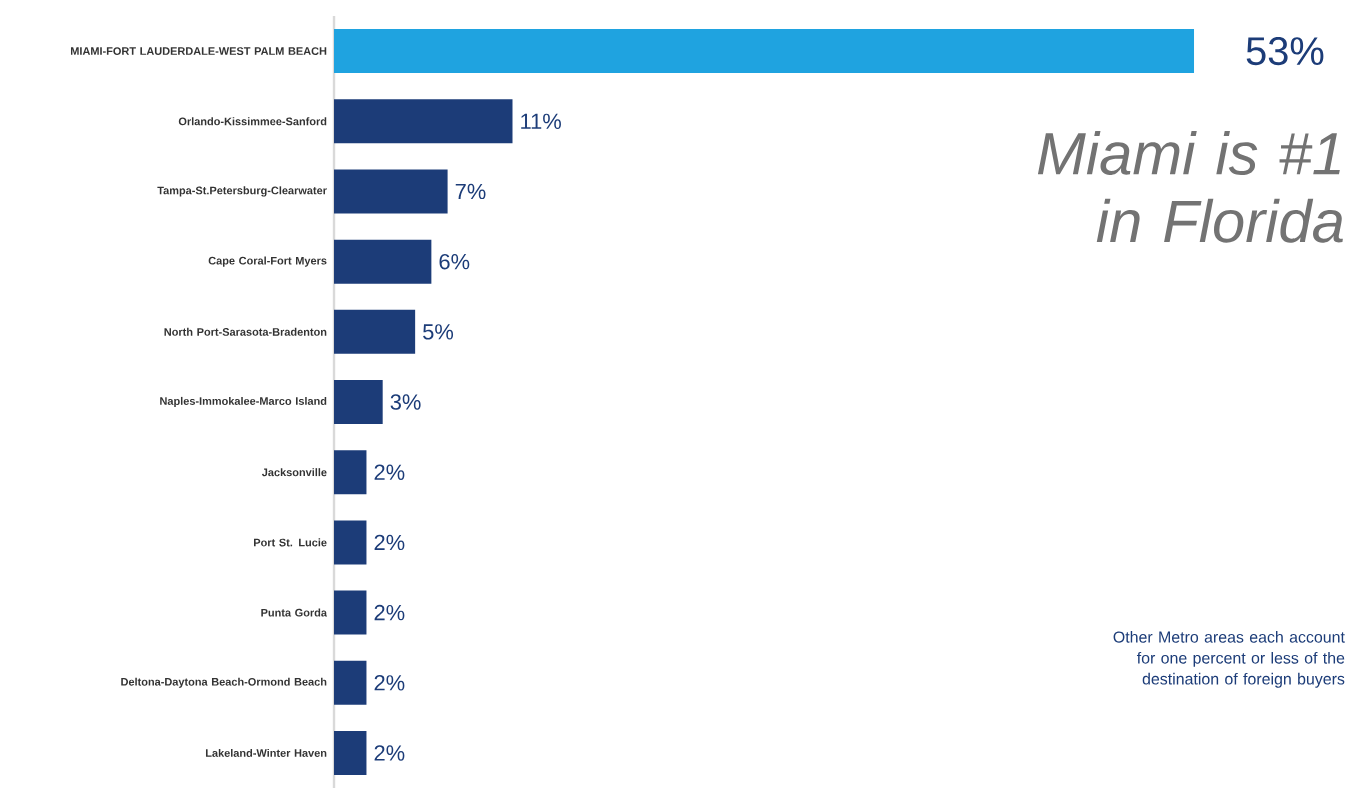  Describe the element at coordinates (1190, 187) in the screenshot. I see `annotation: Miami is #1 in Florida` at that location.